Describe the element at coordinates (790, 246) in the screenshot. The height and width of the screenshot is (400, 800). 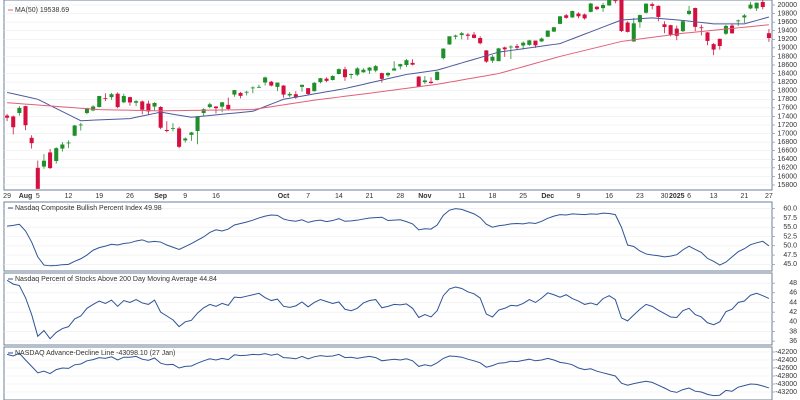
I see `y-tick-label: 50.0` at that location.